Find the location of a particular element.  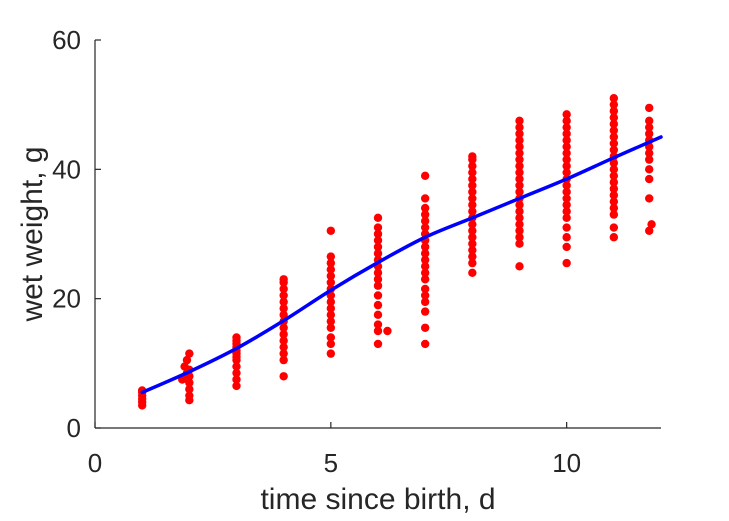

y-tick-label: 40 is located at coordinates (66, 169).